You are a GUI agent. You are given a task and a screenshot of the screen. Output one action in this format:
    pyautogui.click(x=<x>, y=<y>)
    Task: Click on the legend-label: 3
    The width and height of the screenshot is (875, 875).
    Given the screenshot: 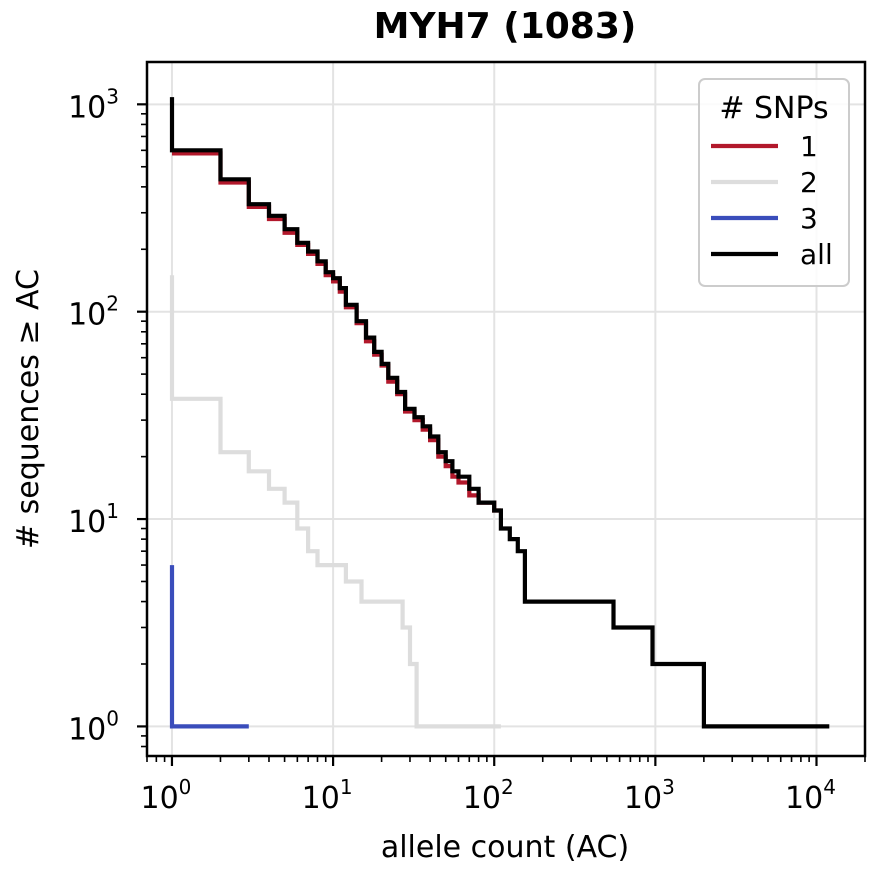 What is the action you would take?
    pyautogui.click(x=809, y=218)
    